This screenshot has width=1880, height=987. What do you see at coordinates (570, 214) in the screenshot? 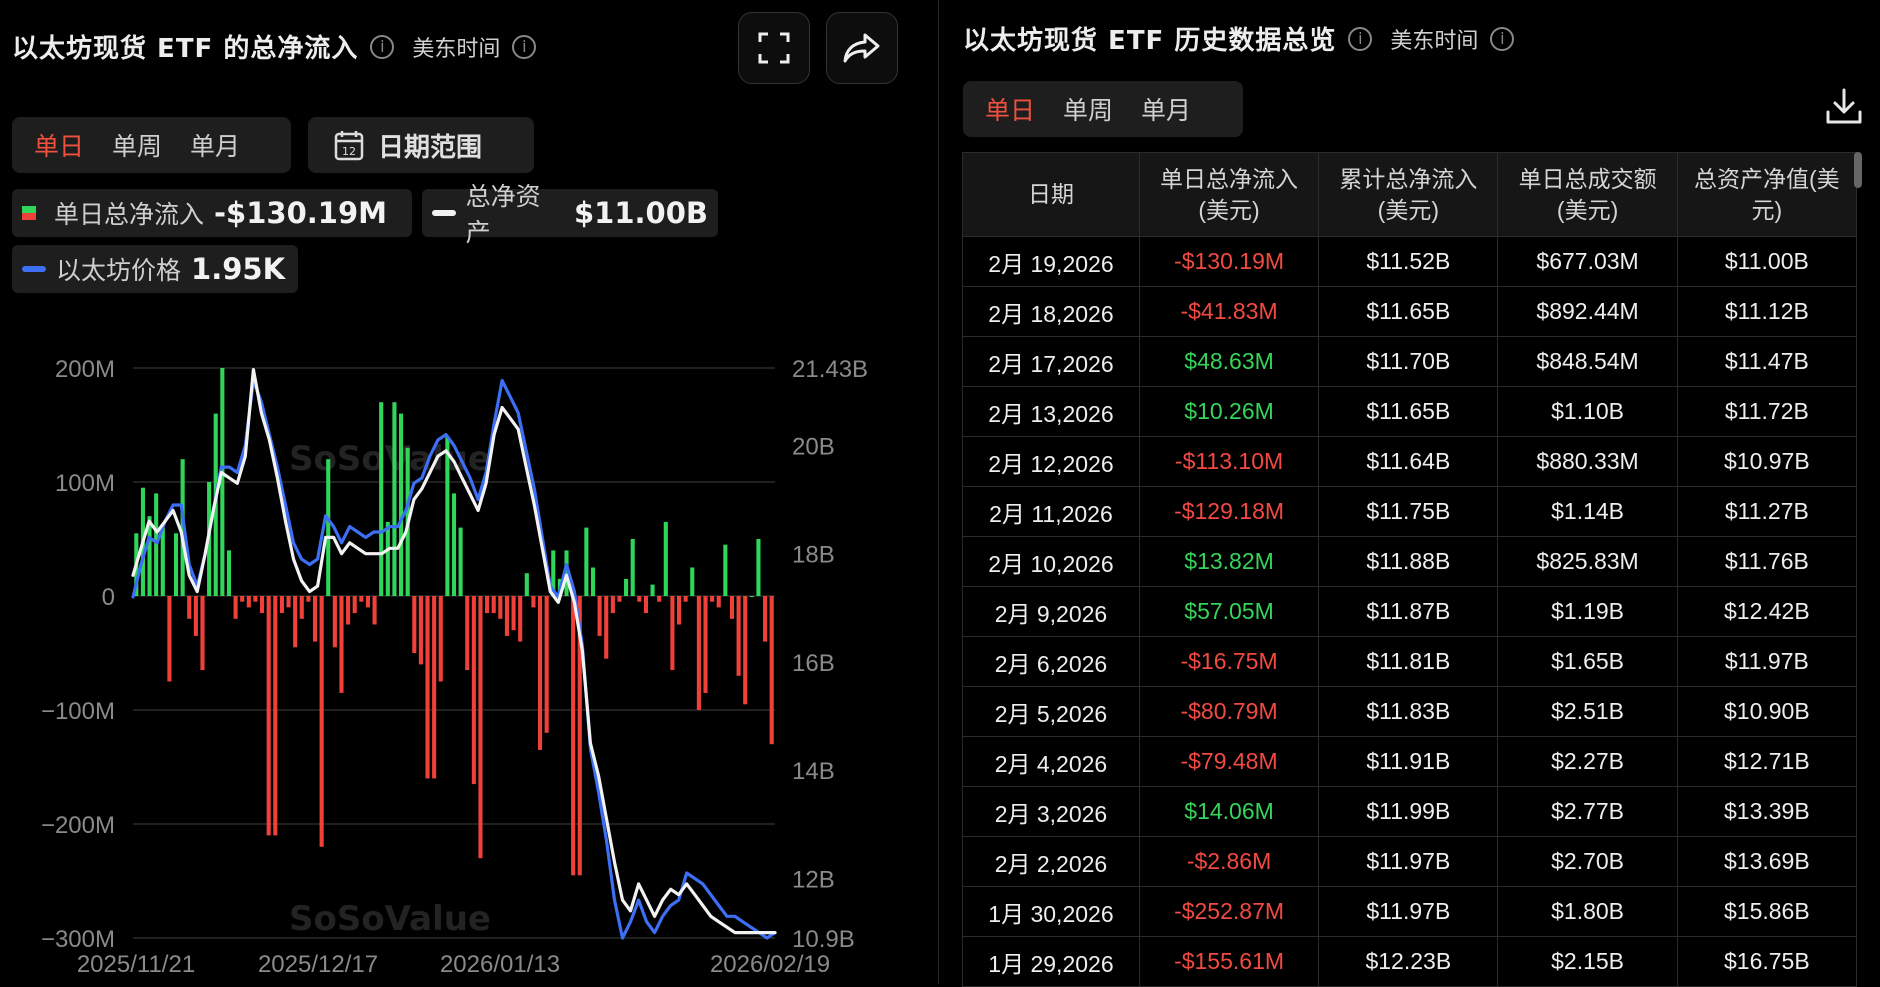
I see `legend-assets: 总净资产 $11.00B` at bounding box center [570, 214].